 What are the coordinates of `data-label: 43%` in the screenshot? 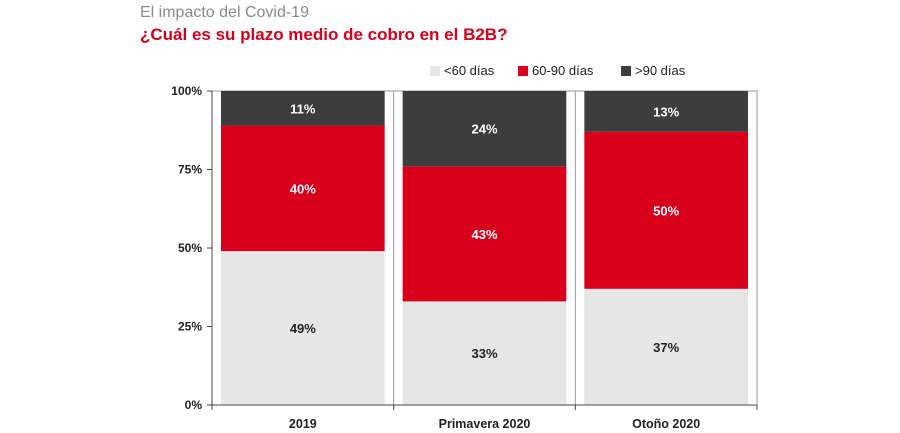 It's located at (484, 234).